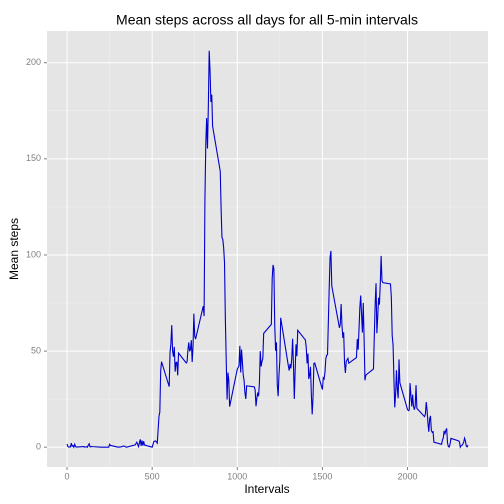 This screenshot has height=504, width=504. What do you see at coordinates (266, 489) in the screenshot?
I see `x-axis-title: Intervals` at bounding box center [266, 489].